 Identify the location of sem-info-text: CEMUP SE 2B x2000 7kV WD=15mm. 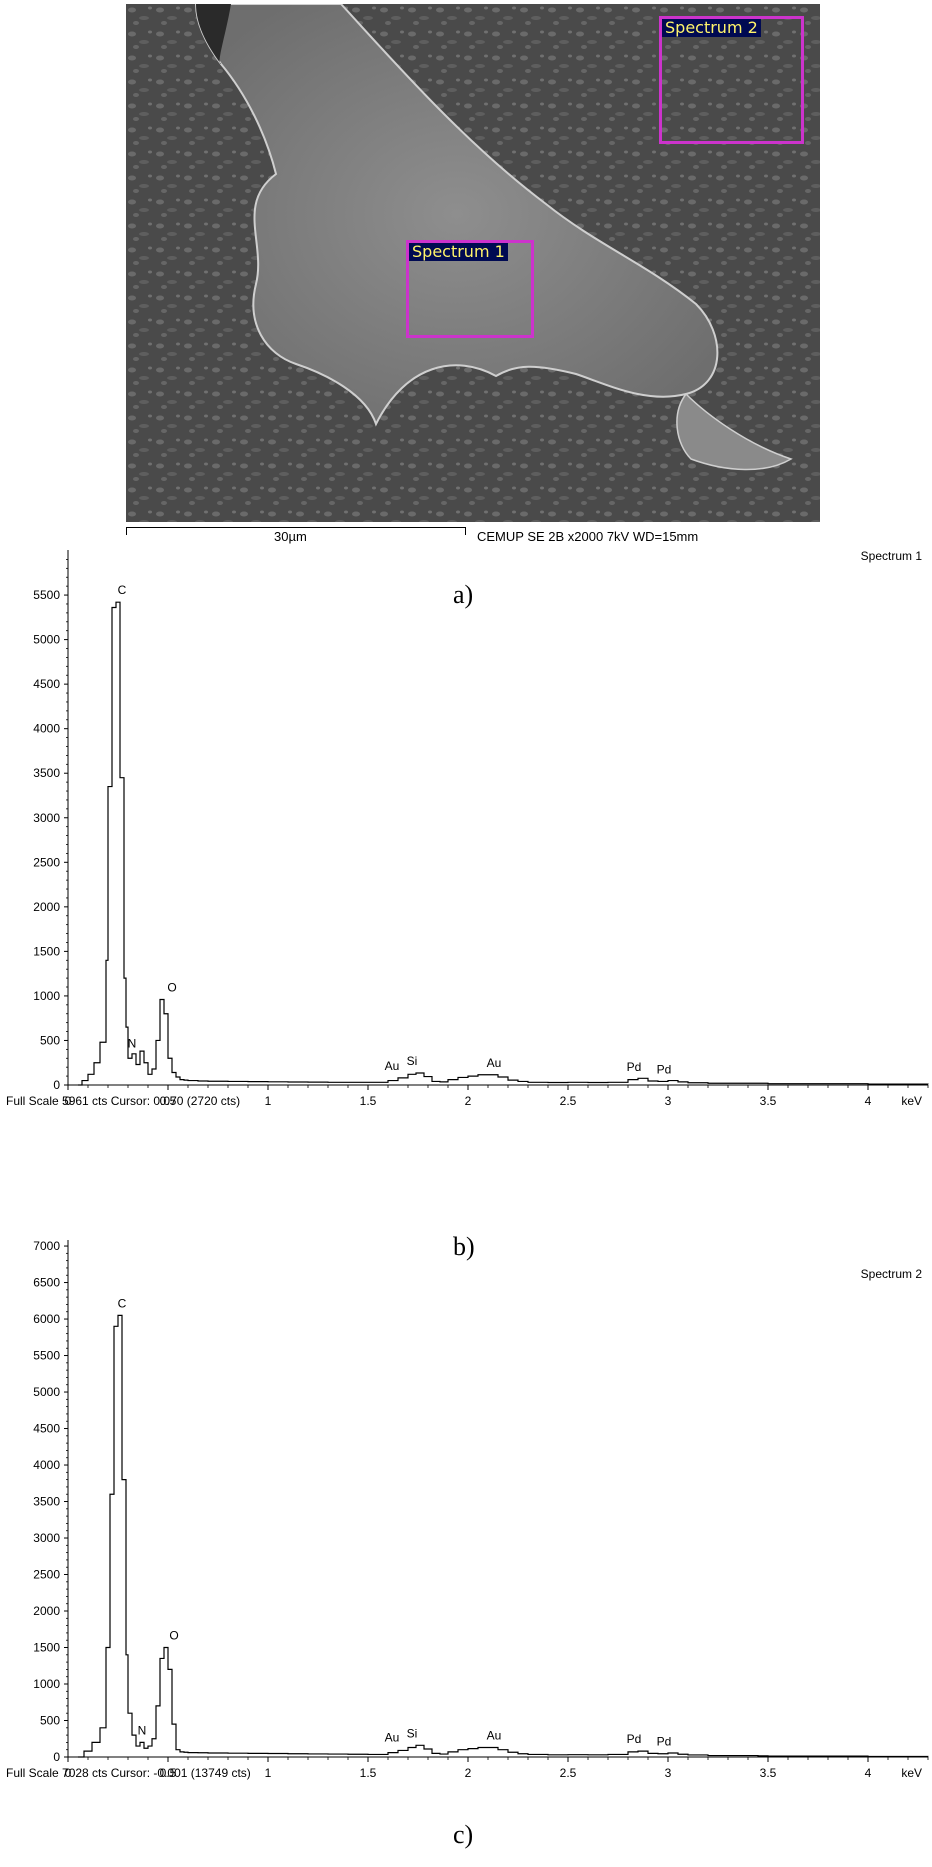
(588, 536).